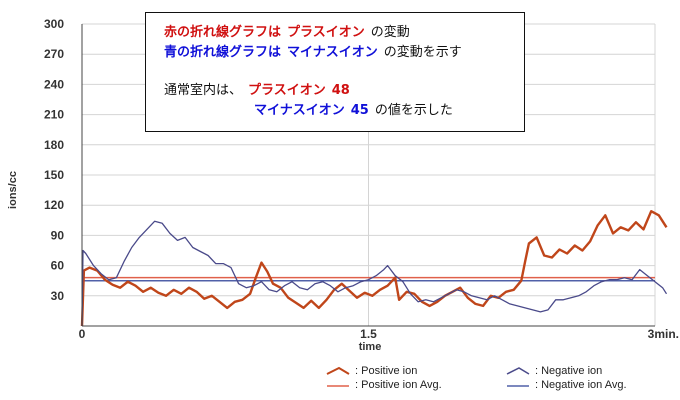 This screenshot has width=680, height=400. What do you see at coordinates (390, 32) in the screenshot?
I see `annotation-1c: の変動` at bounding box center [390, 32].